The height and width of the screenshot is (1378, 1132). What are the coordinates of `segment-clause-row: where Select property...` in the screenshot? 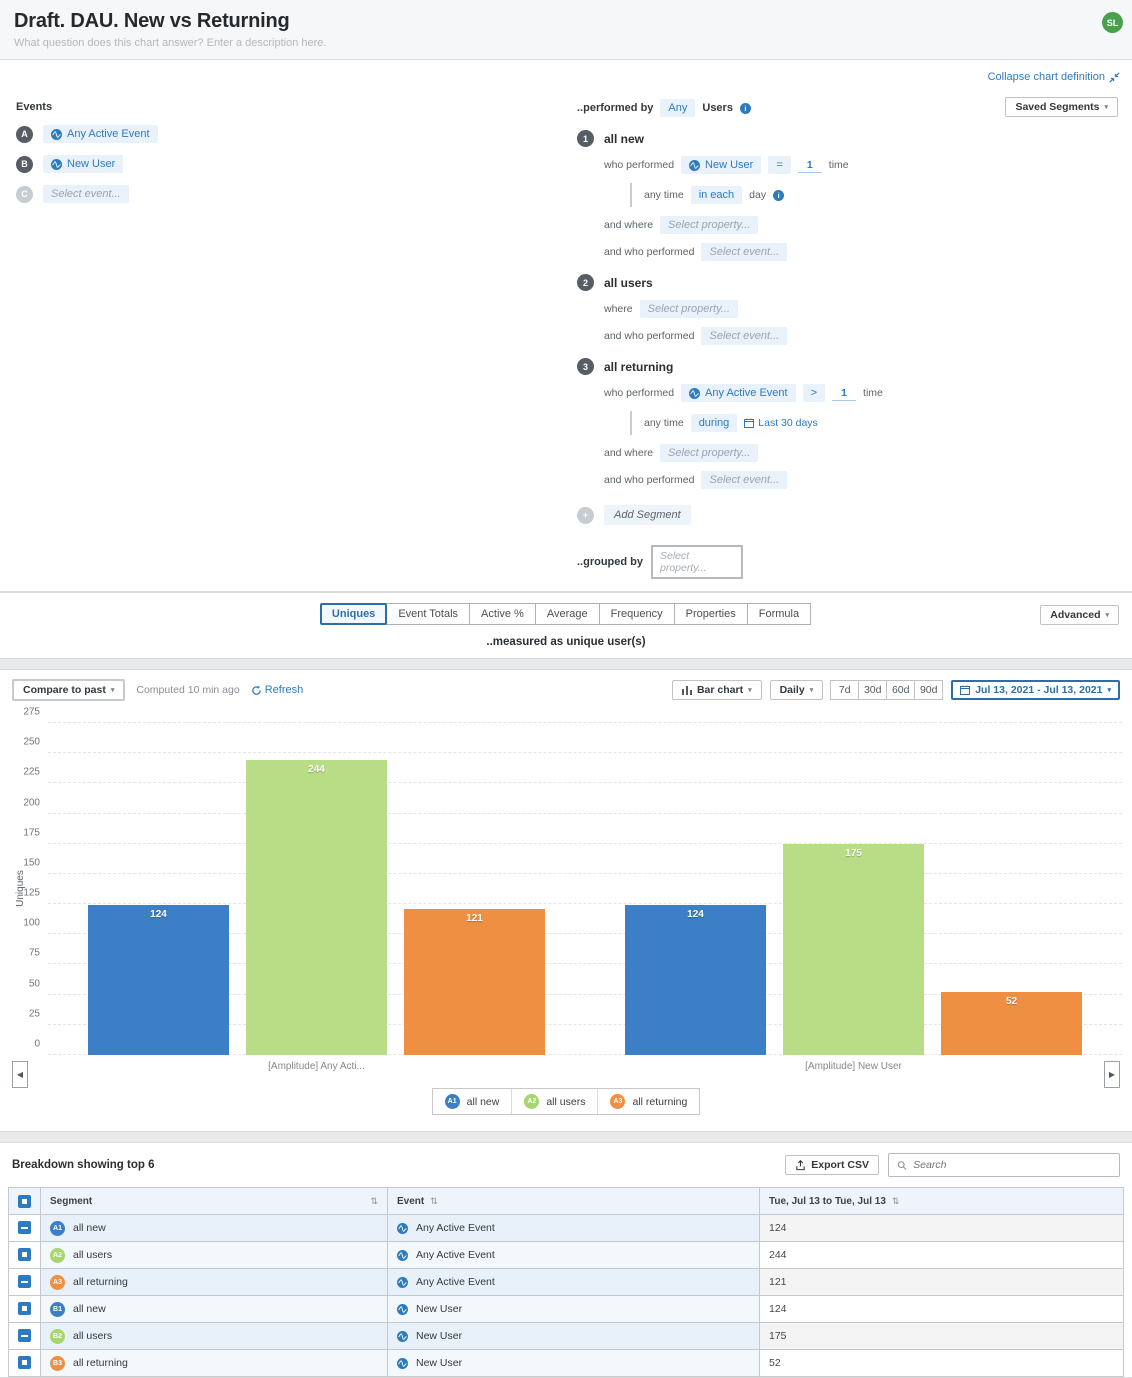 It's located at (861, 309).